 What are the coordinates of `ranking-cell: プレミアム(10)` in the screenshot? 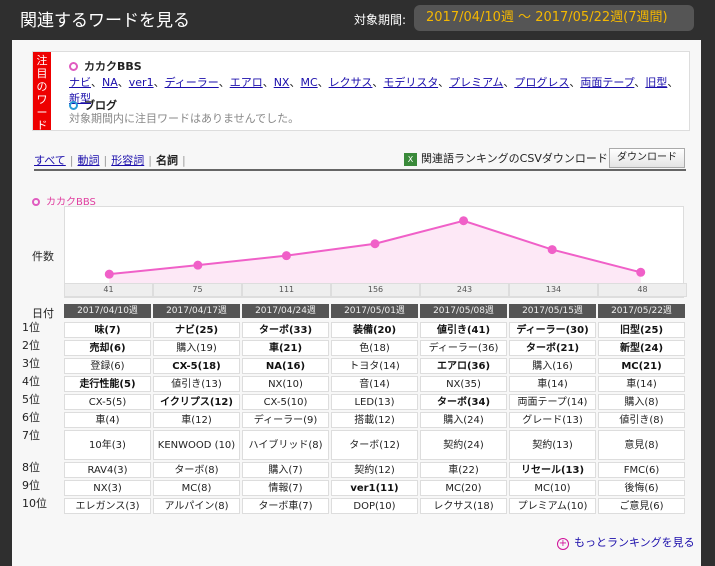 It's located at (552, 506).